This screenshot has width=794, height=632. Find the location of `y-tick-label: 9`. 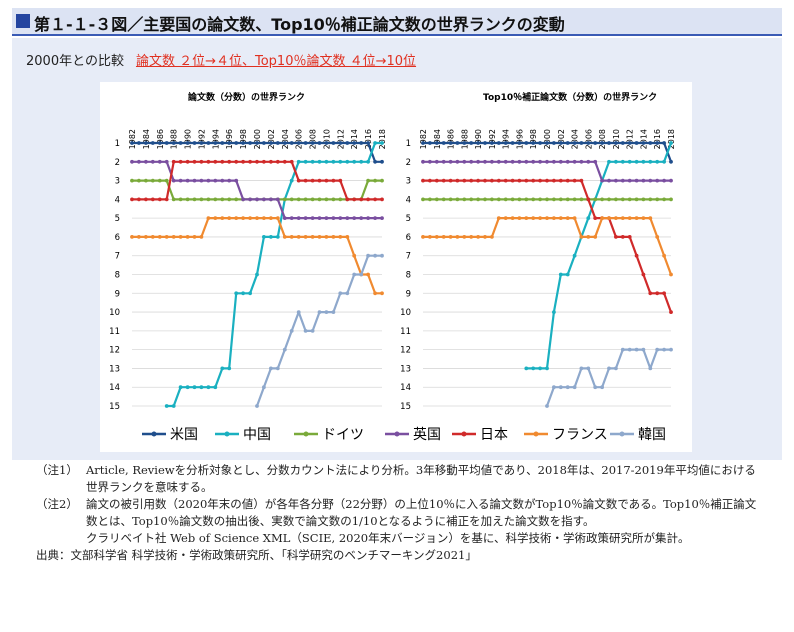

y-tick-label: 9 is located at coordinates (408, 294).